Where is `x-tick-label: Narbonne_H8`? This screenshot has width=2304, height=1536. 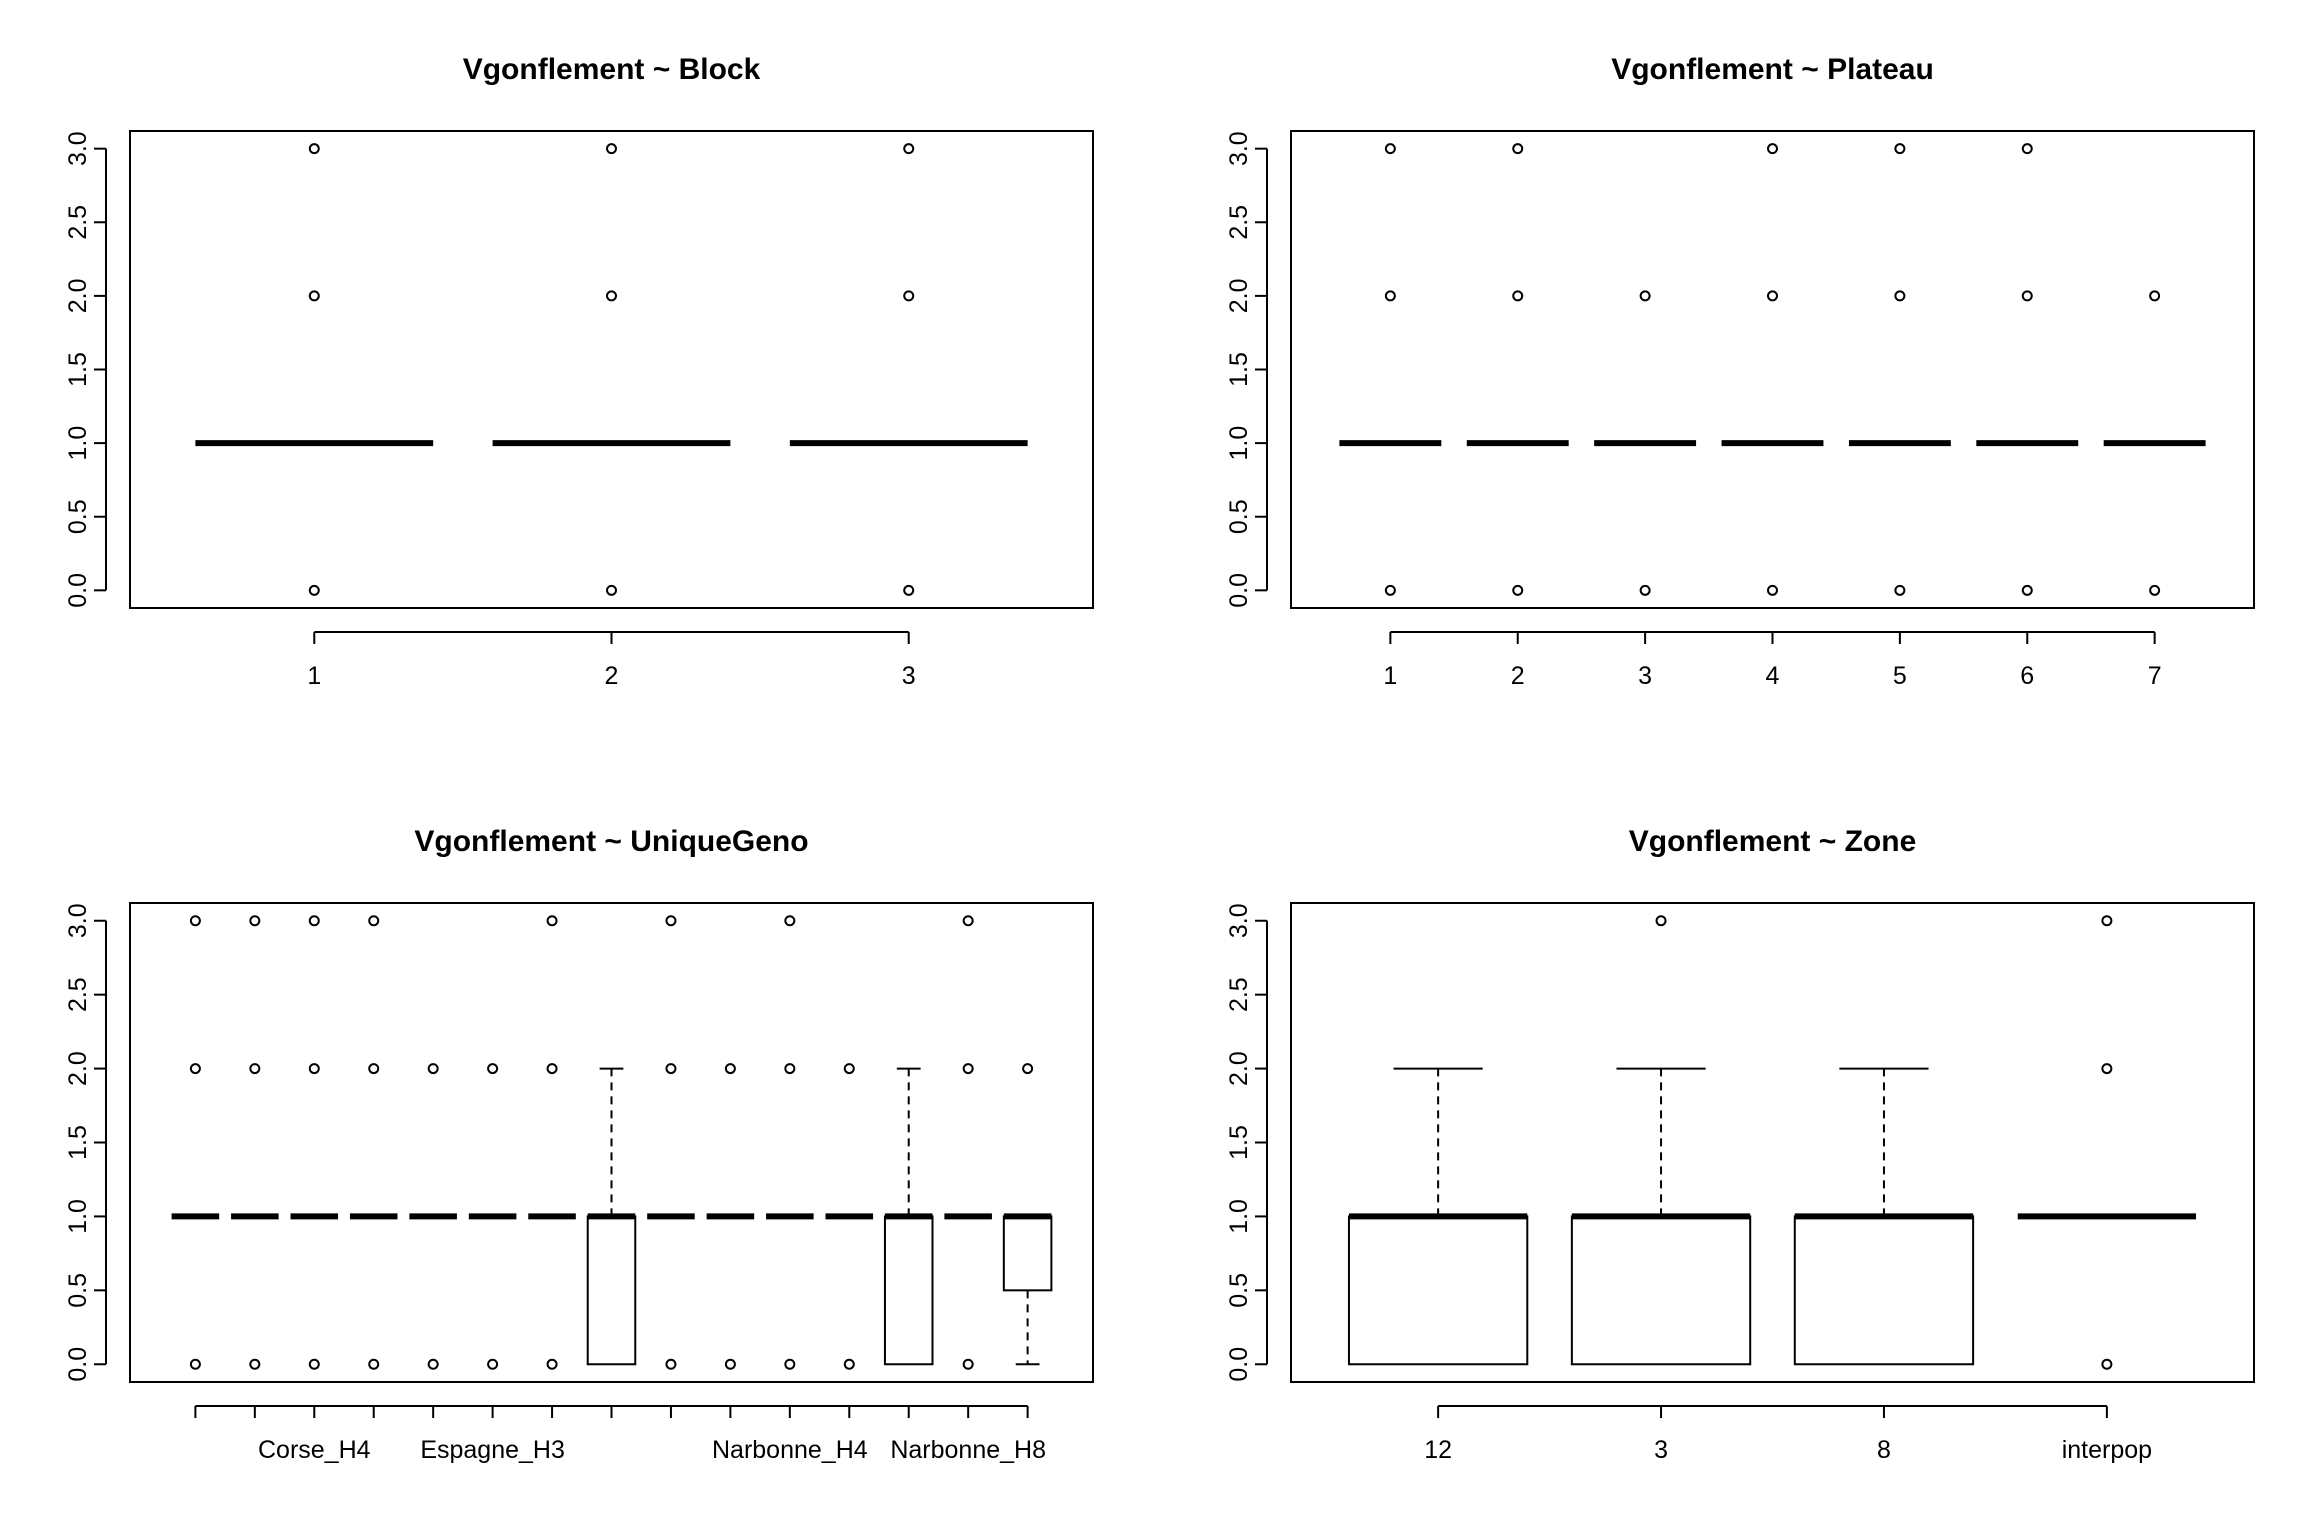 x-tick-label: Narbonne_H8 is located at coordinates (968, 1450).